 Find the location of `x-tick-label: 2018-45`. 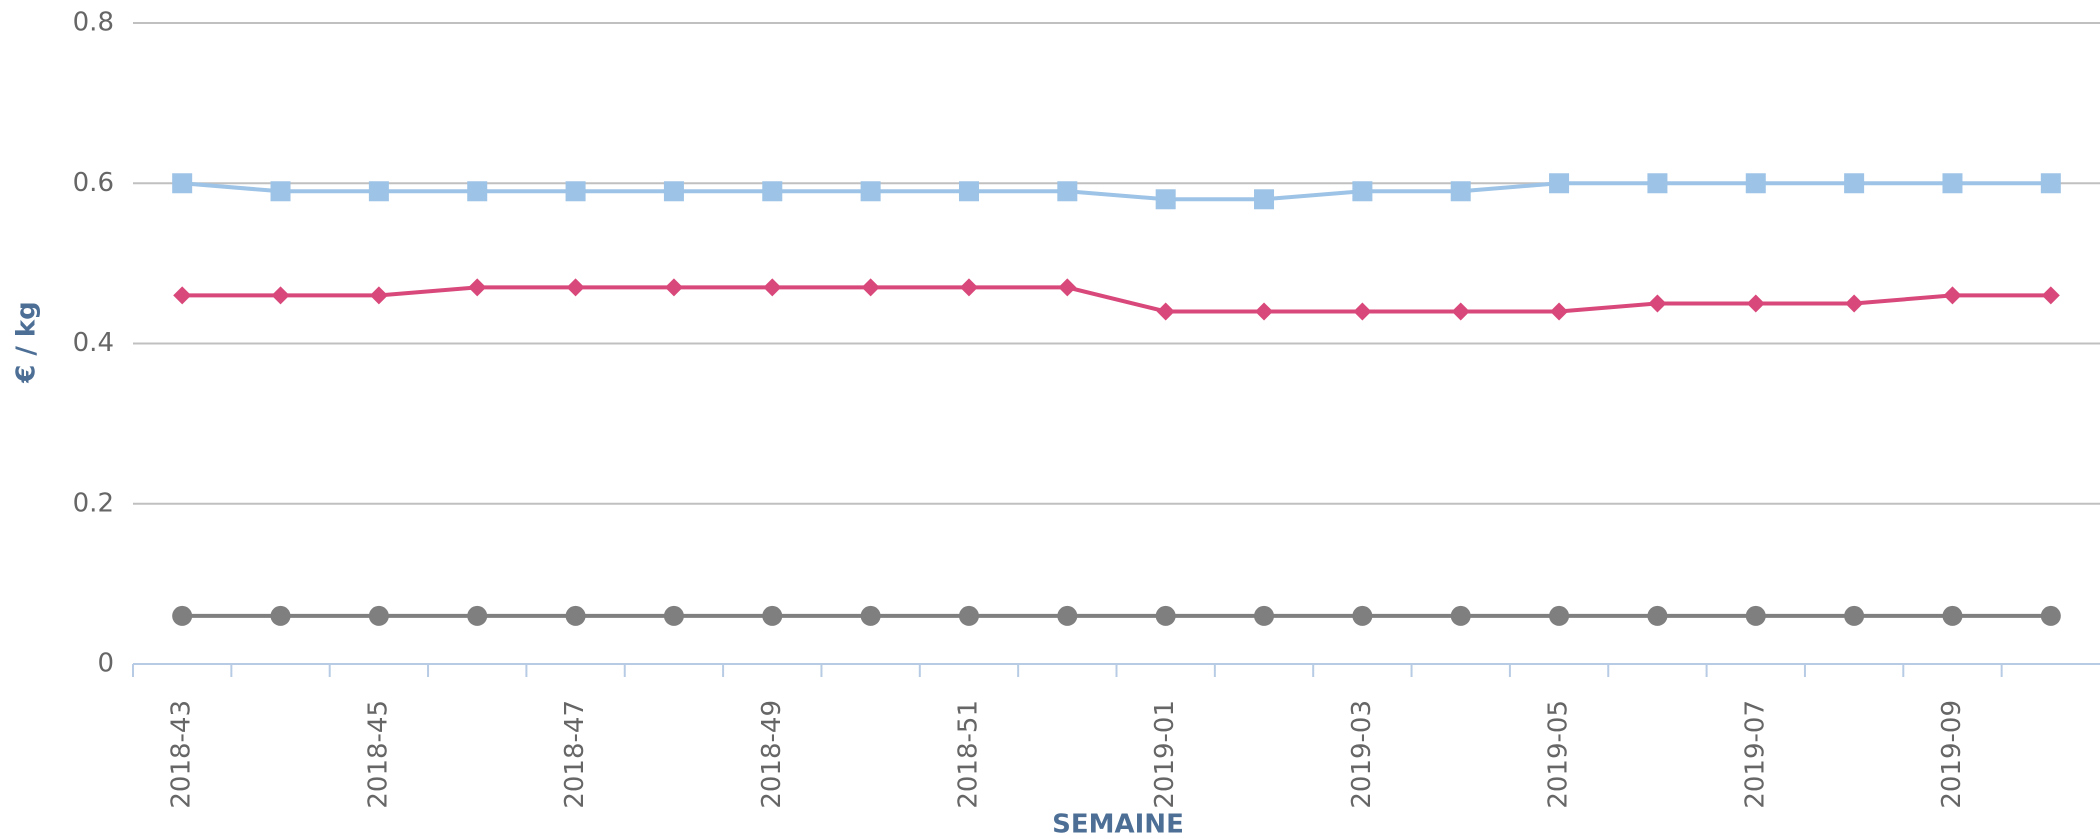

x-tick-label: 2018-45 is located at coordinates (378, 754).